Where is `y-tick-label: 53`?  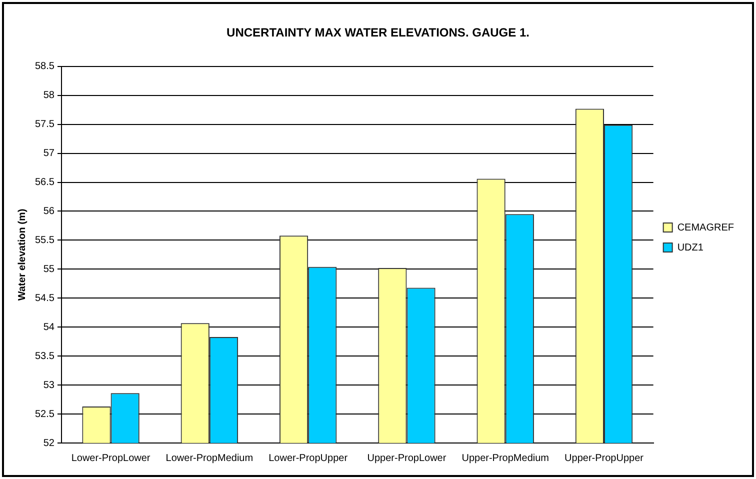
y-tick-label: 53 is located at coordinates (49, 385).